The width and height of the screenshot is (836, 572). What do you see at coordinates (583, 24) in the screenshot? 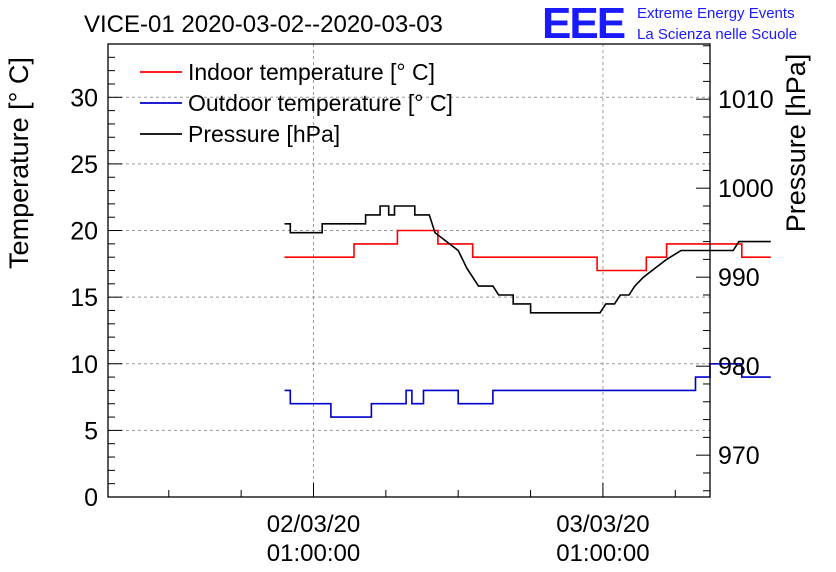
I see `eee-logo: EEE` at bounding box center [583, 24].